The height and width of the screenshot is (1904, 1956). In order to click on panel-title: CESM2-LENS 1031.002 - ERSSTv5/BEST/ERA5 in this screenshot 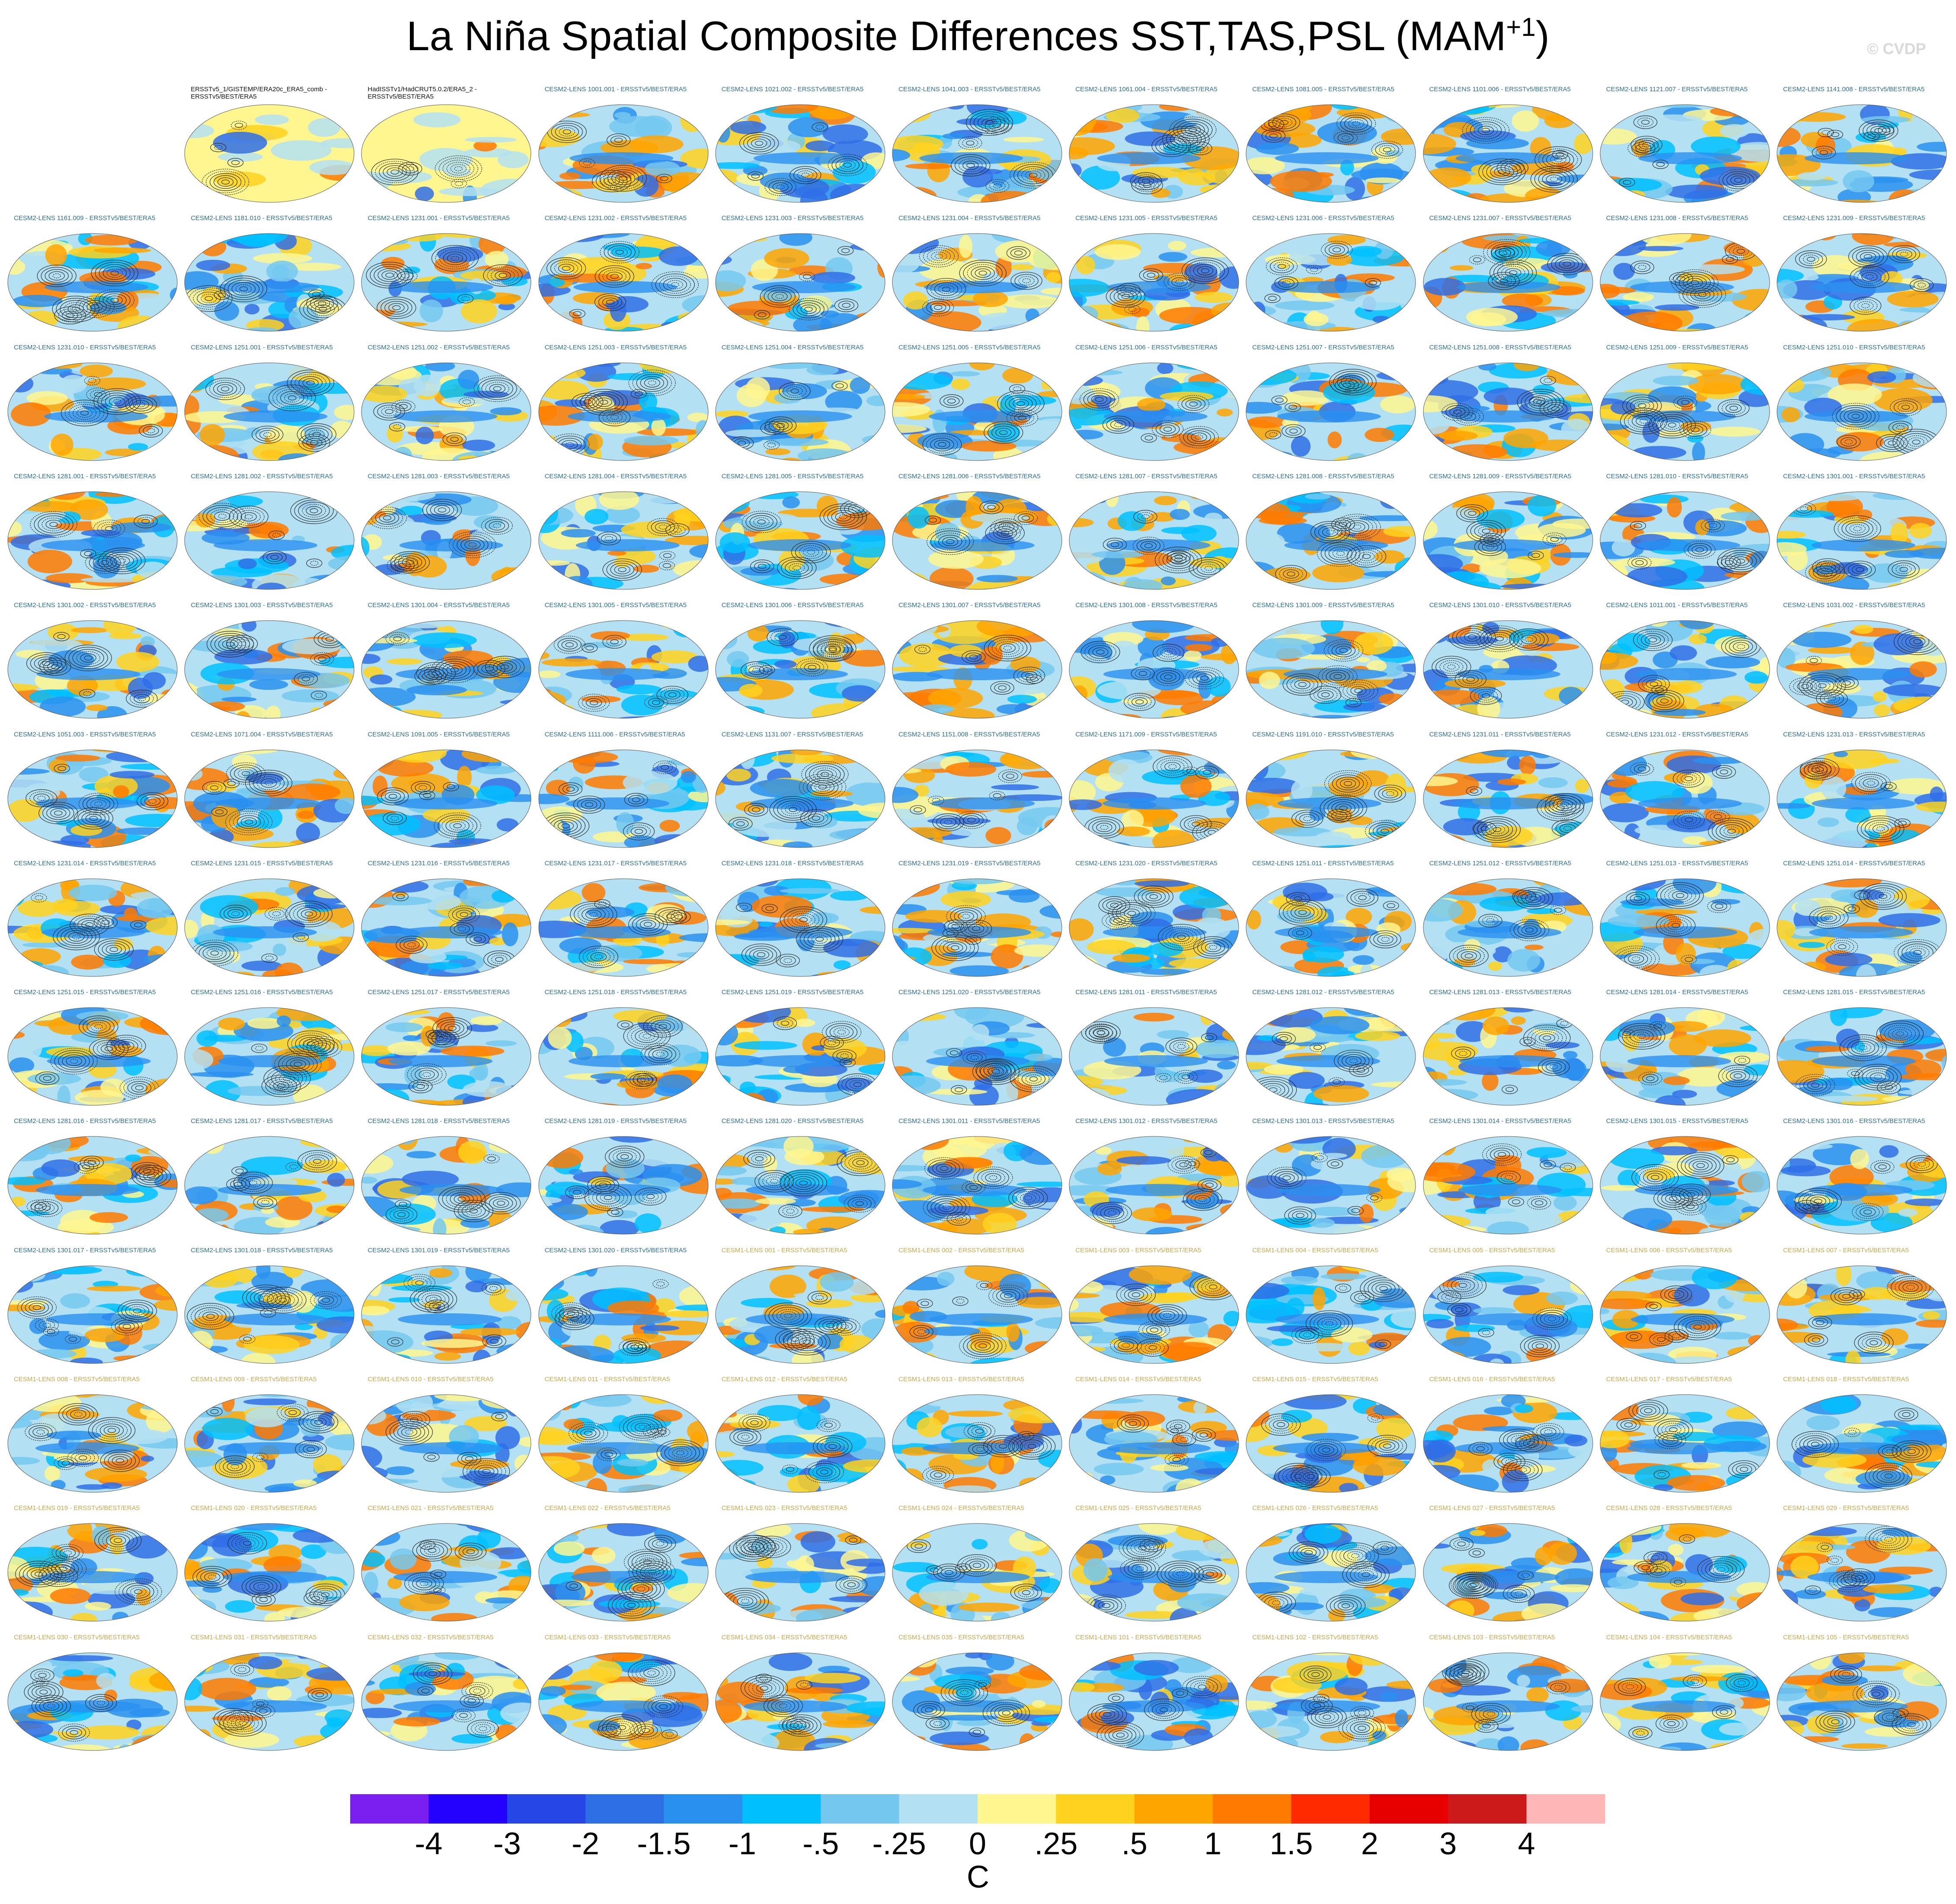, I will do `click(1854, 605)`.